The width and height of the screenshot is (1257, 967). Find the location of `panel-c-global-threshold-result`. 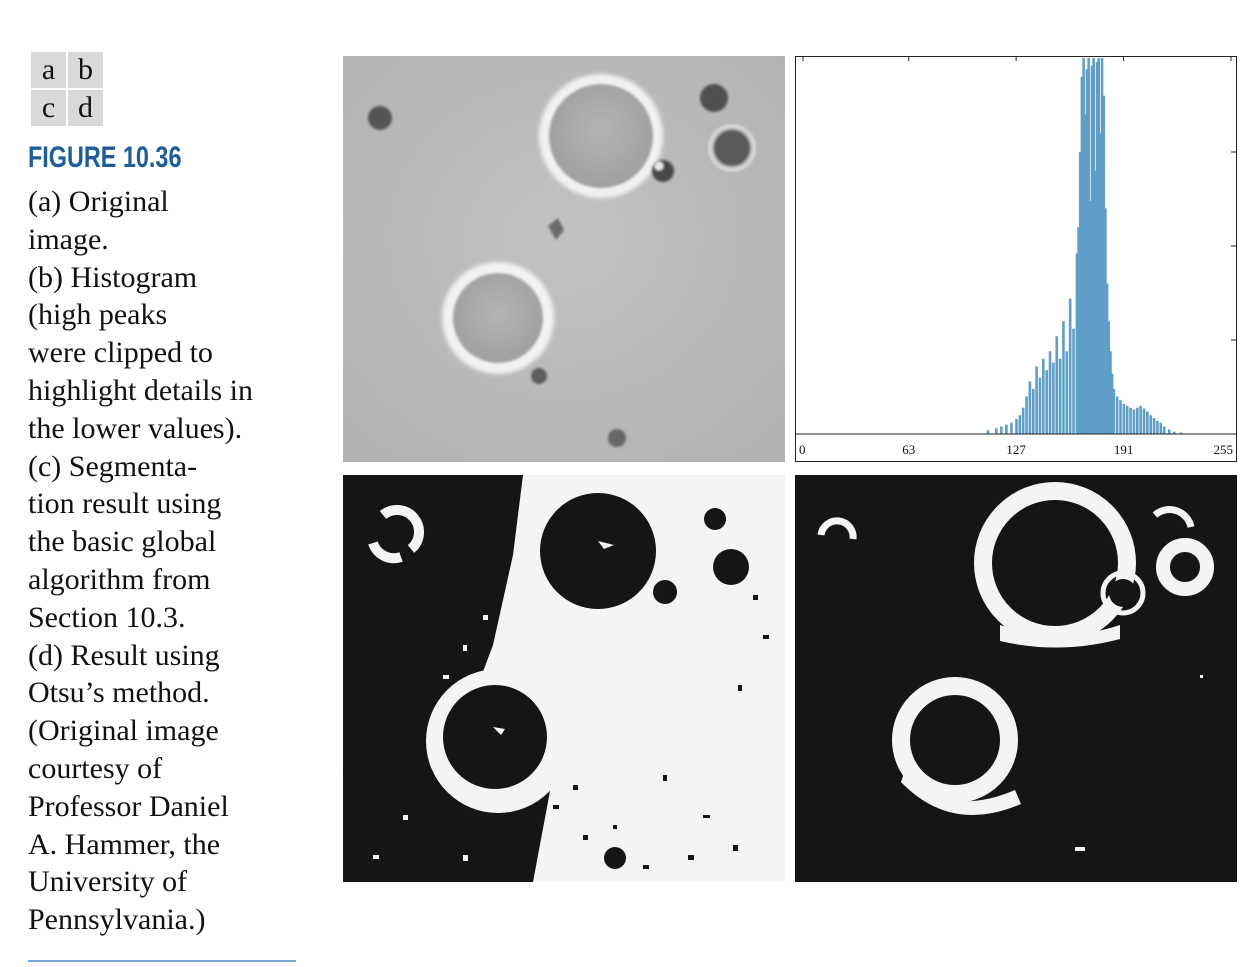

panel-c-global-threshold-result is located at coordinates (564, 678).